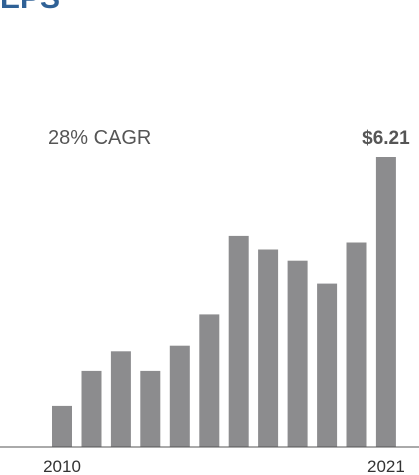 This screenshot has width=419, height=475. Describe the element at coordinates (386, 466) in the screenshot. I see `x-tick-2021: 2021` at that location.